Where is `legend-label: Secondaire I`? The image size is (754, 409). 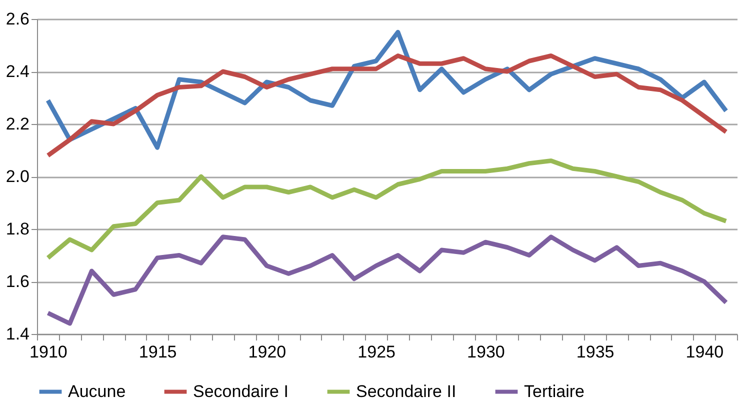
legend-label: Secondaire I is located at coordinates (240, 391).